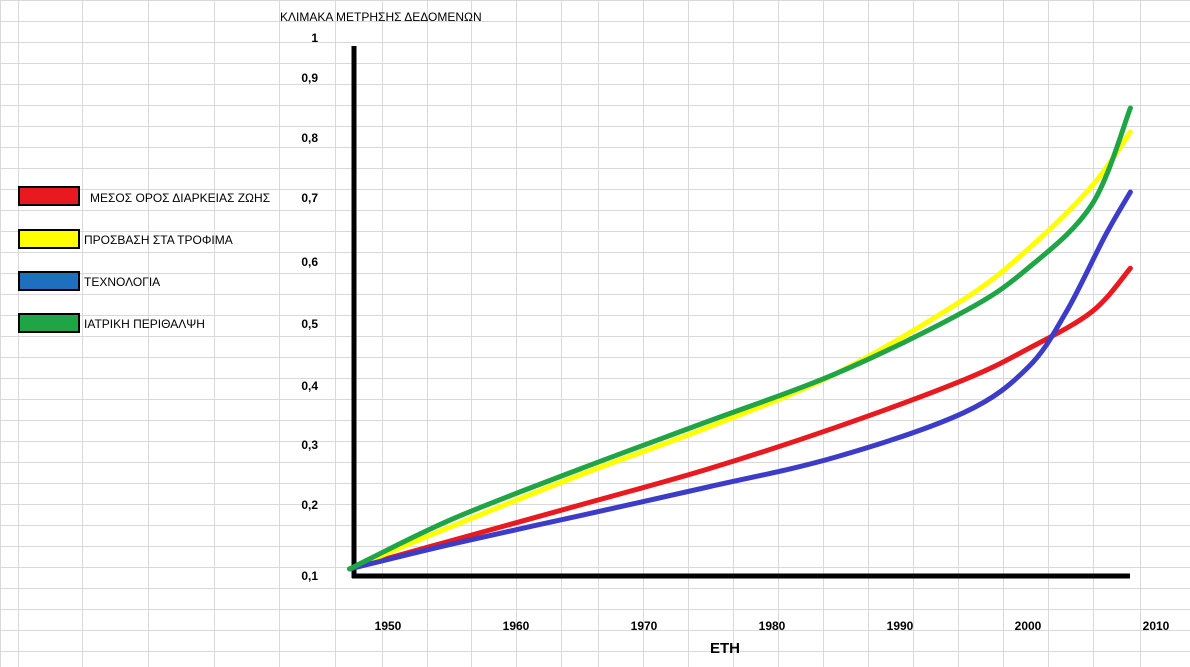  I want to click on y-tick-label: 0,5, so click(309, 324).